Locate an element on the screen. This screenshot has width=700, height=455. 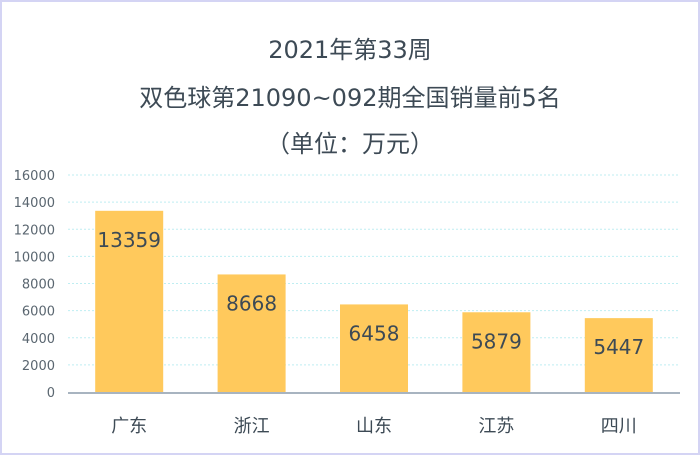
y-tick-label: 10000 is located at coordinates (34, 257).